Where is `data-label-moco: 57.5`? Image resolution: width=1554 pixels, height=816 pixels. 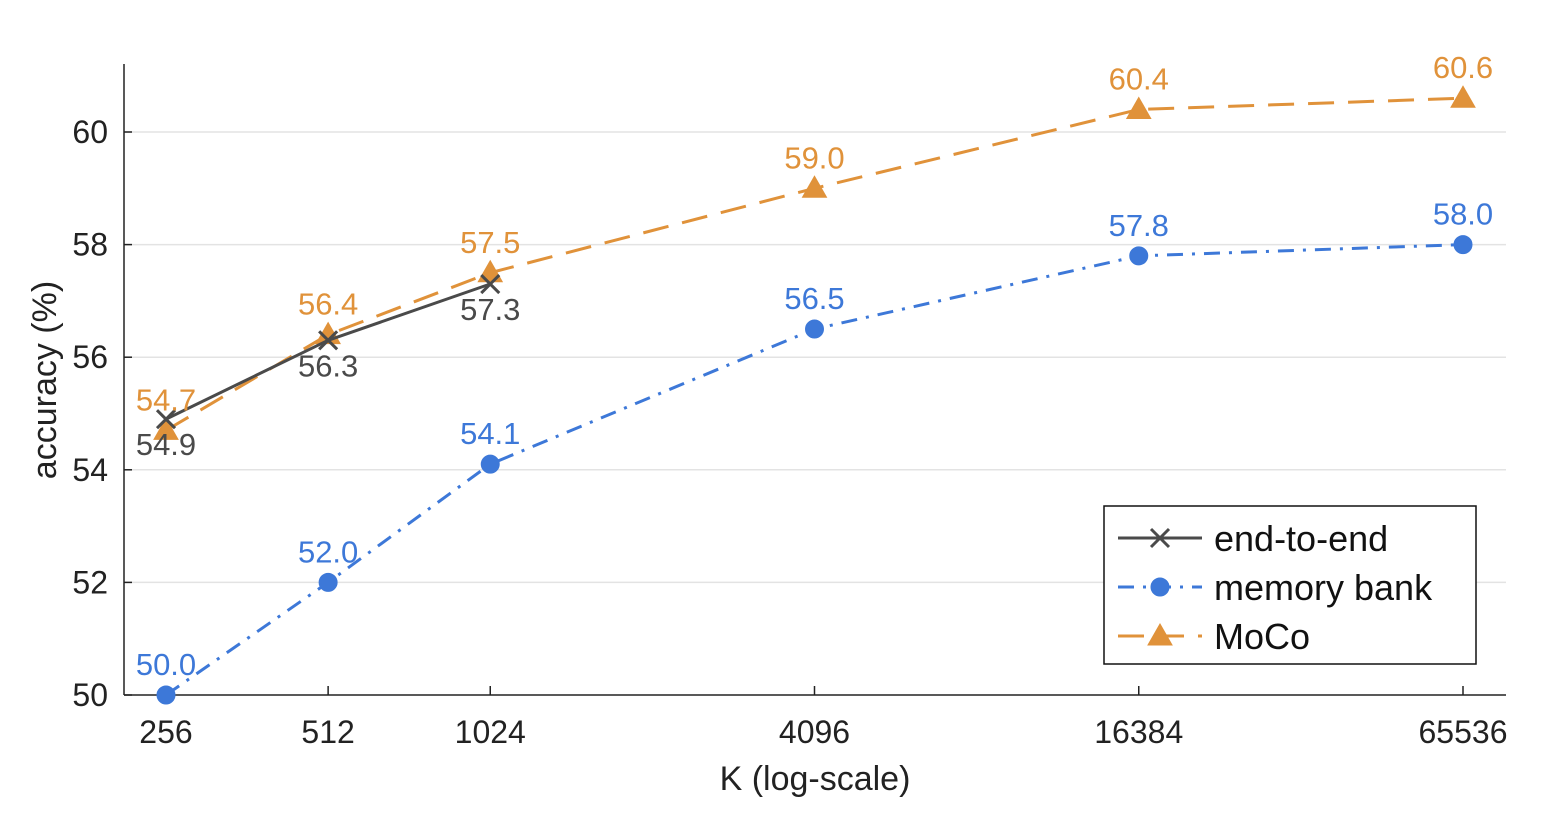
data-label-moco: 57.5 is located at coordinates (490, 242).